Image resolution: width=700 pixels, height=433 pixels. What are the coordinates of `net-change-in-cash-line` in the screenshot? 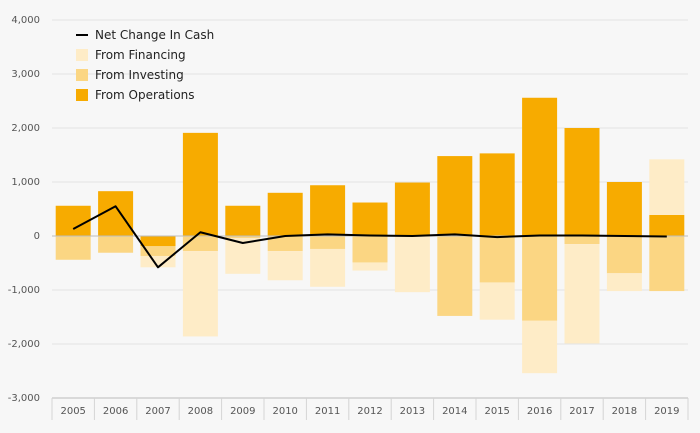 It's located at (369, 237).